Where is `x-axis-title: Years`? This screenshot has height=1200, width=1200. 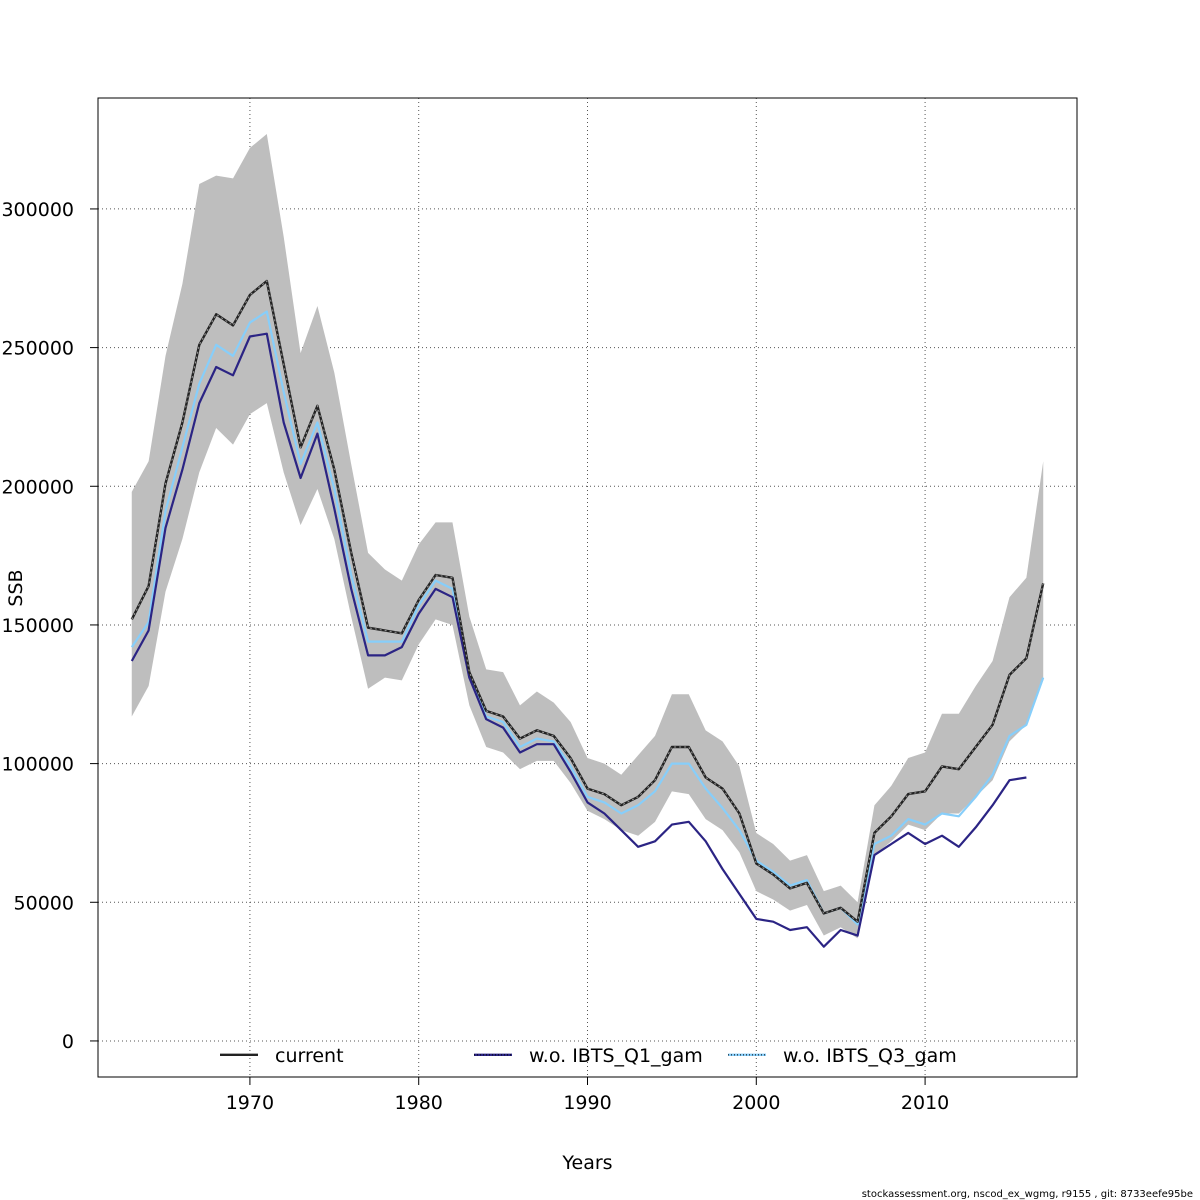
x-axis-title: Years is located at coordinates (586, 1163).